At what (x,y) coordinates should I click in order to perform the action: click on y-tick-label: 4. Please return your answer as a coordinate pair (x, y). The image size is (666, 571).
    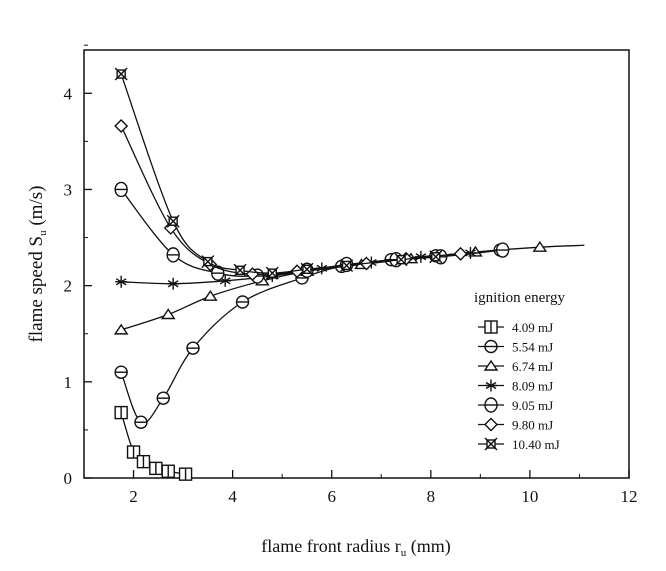
    Looking at the image, I should click on (68, 93).